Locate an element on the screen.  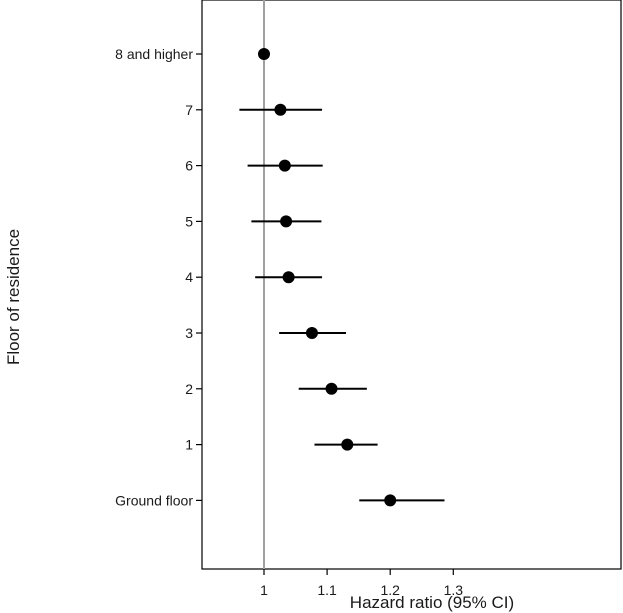
y-tick-label: Ground floor is located at coordinates (154, 500).